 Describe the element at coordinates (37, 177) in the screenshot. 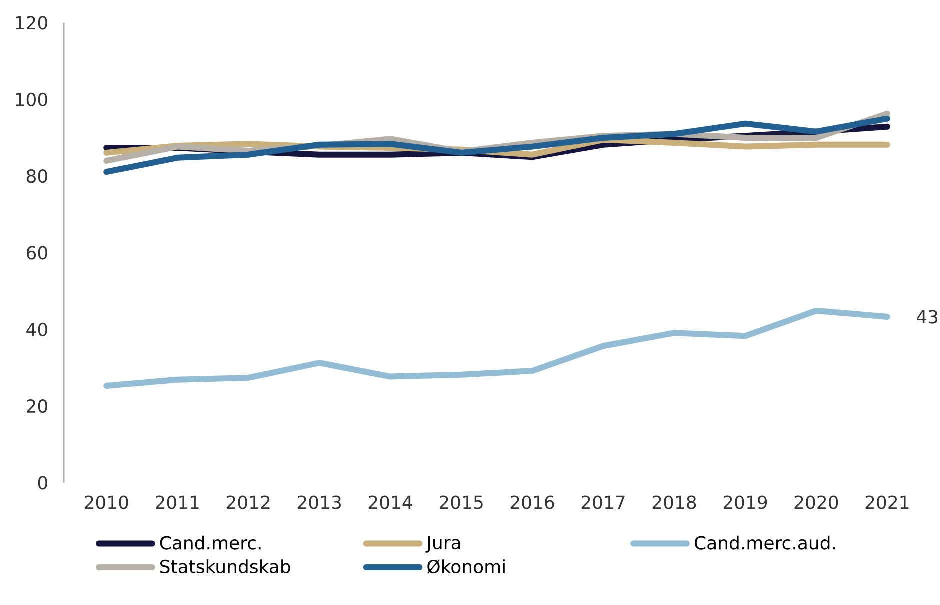

I see `y-tick-label: 80` at that location.